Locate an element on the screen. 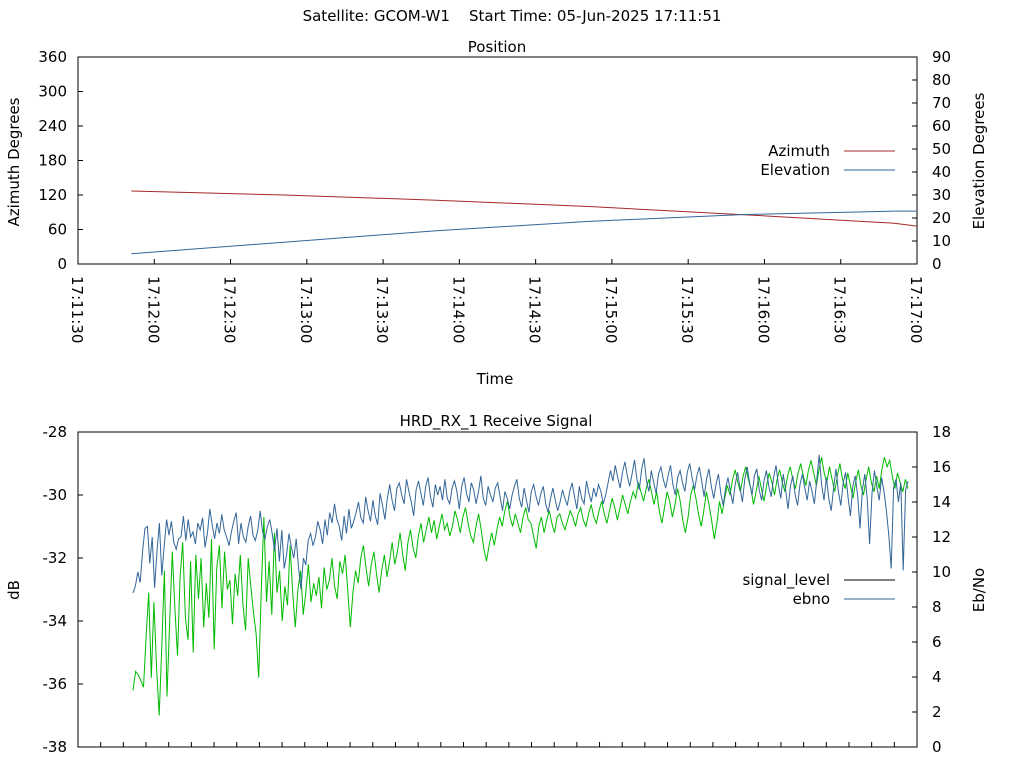 The width and height of the screenshot is (1024, 768). signal-right-tick-labels: 0 2 4 6 8 10 12 14 16 18 is located at coordinates (941, 589).